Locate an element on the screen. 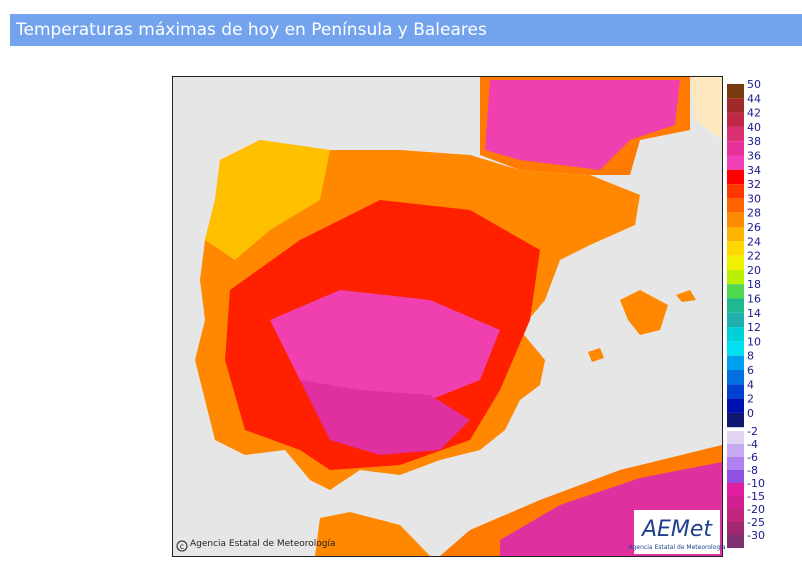 This screenshot has height=565, width=802. legend-label: 2 is located at coordinates (750, 399).